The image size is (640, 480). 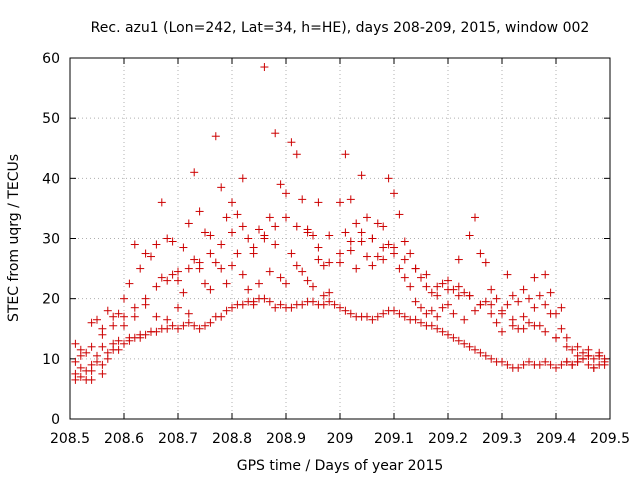 What do you see at coordinates (51, 179) in the screenshot?
I see `y-tick-label: 40` at bounding box center [51, 179].